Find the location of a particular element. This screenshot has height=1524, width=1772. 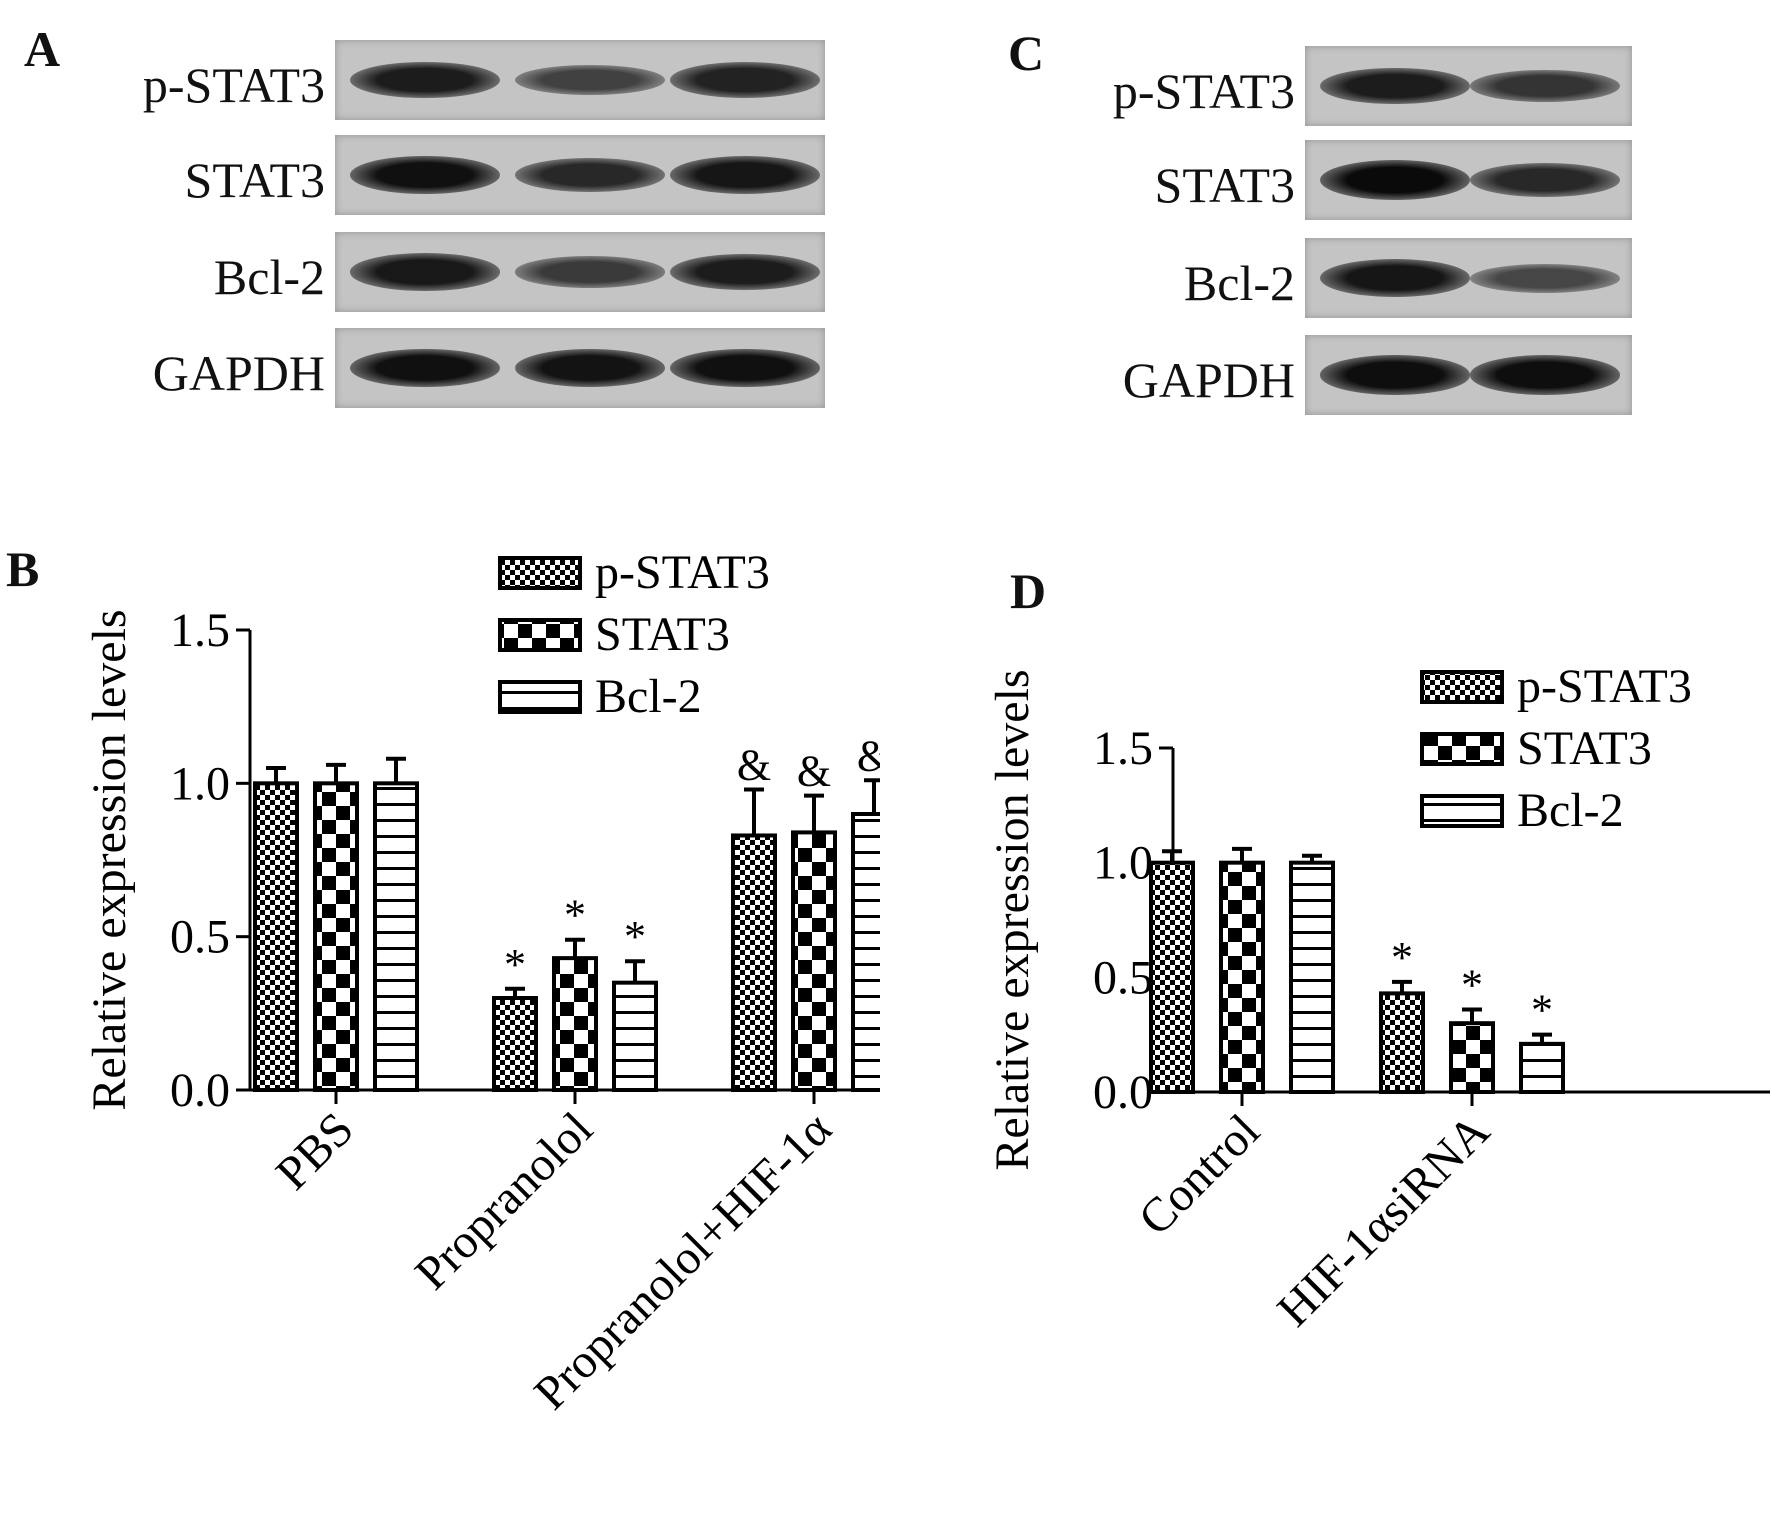

x-tick-label: Control is located at coordinates (1199, 1174).